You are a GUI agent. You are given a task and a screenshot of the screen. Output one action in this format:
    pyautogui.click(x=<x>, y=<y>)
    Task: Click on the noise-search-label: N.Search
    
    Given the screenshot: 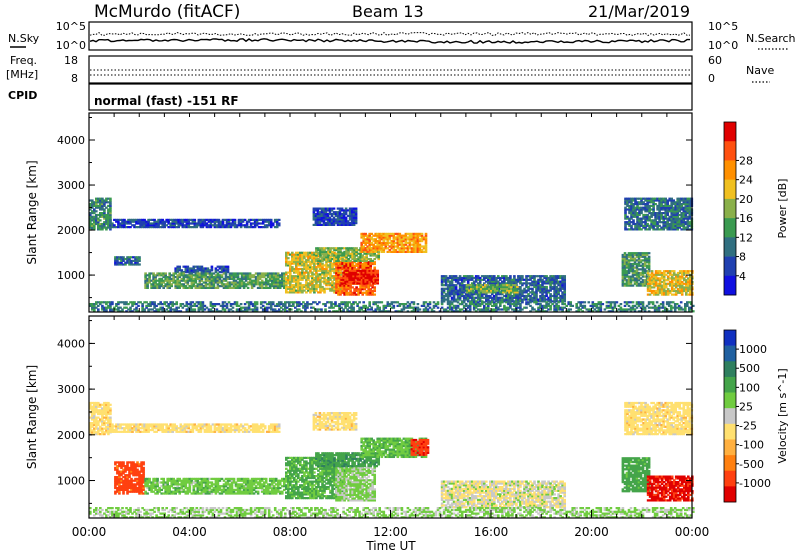 What is the action you would take?
    pyautogui.click(x=771, y=38)
    